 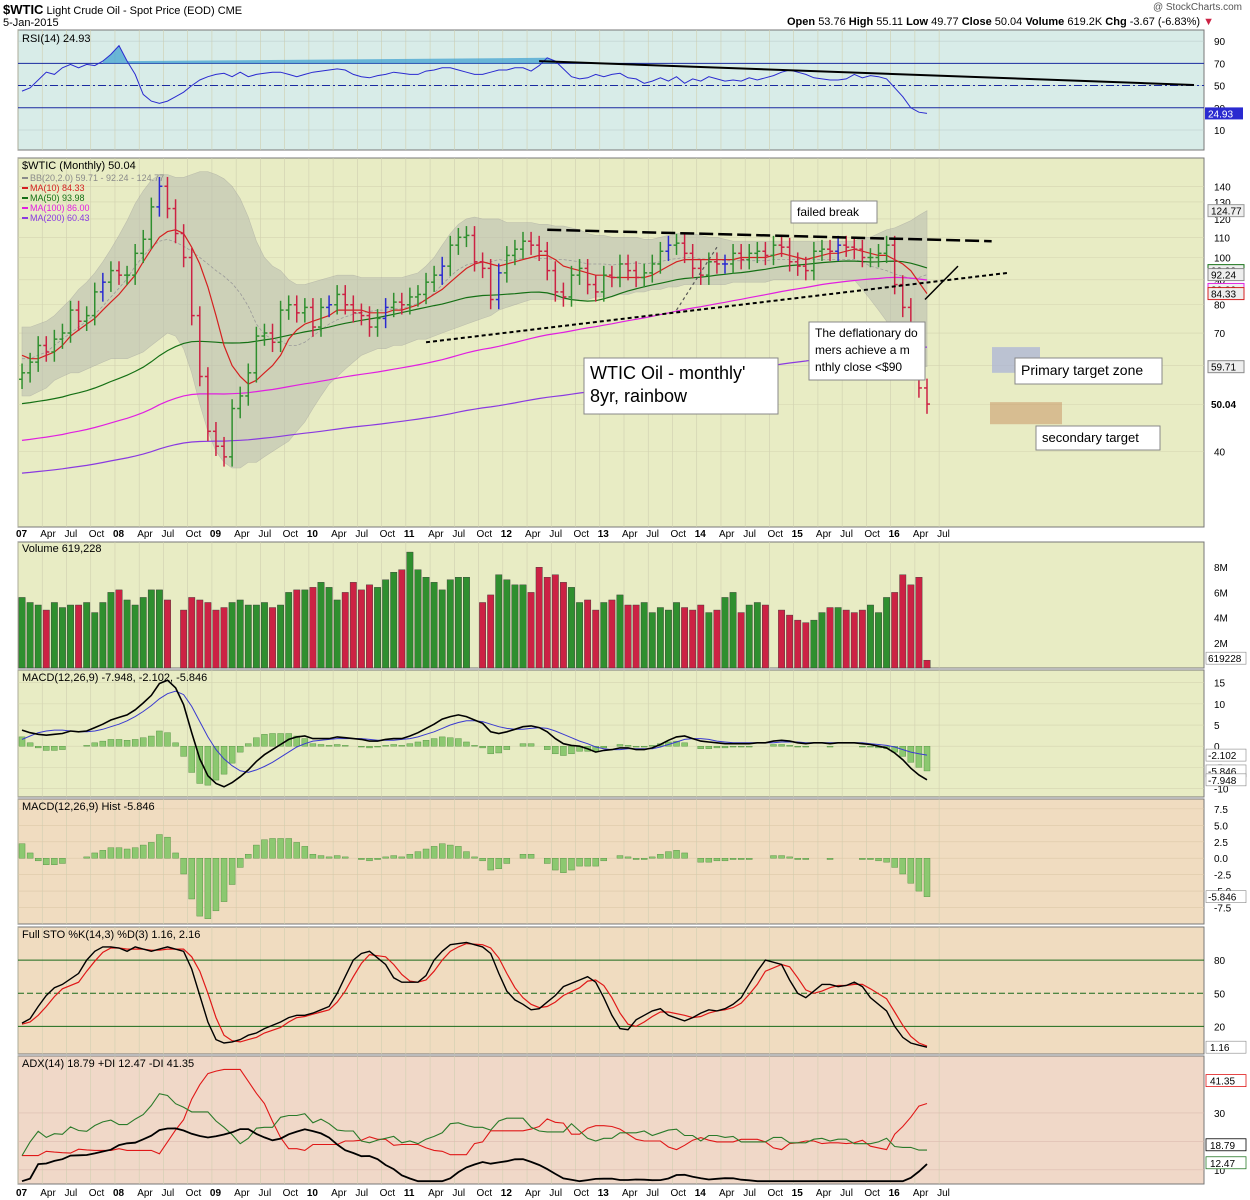 What do you see at coordinates (667, 373) in the screenshot?
I see `chart-title-callout-text: WTIC Oil - monthly'` at bounding box center [667, 373].